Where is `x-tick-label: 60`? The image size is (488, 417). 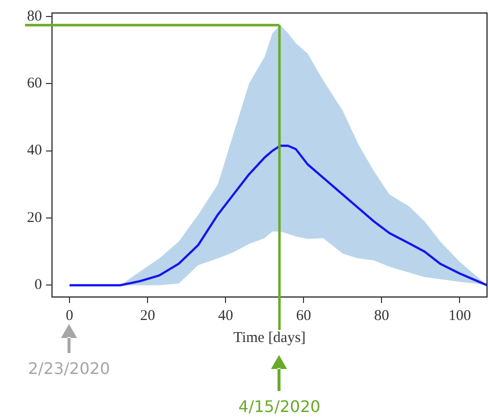 x-tick-label: 60 is located at coordinates (304, 316).